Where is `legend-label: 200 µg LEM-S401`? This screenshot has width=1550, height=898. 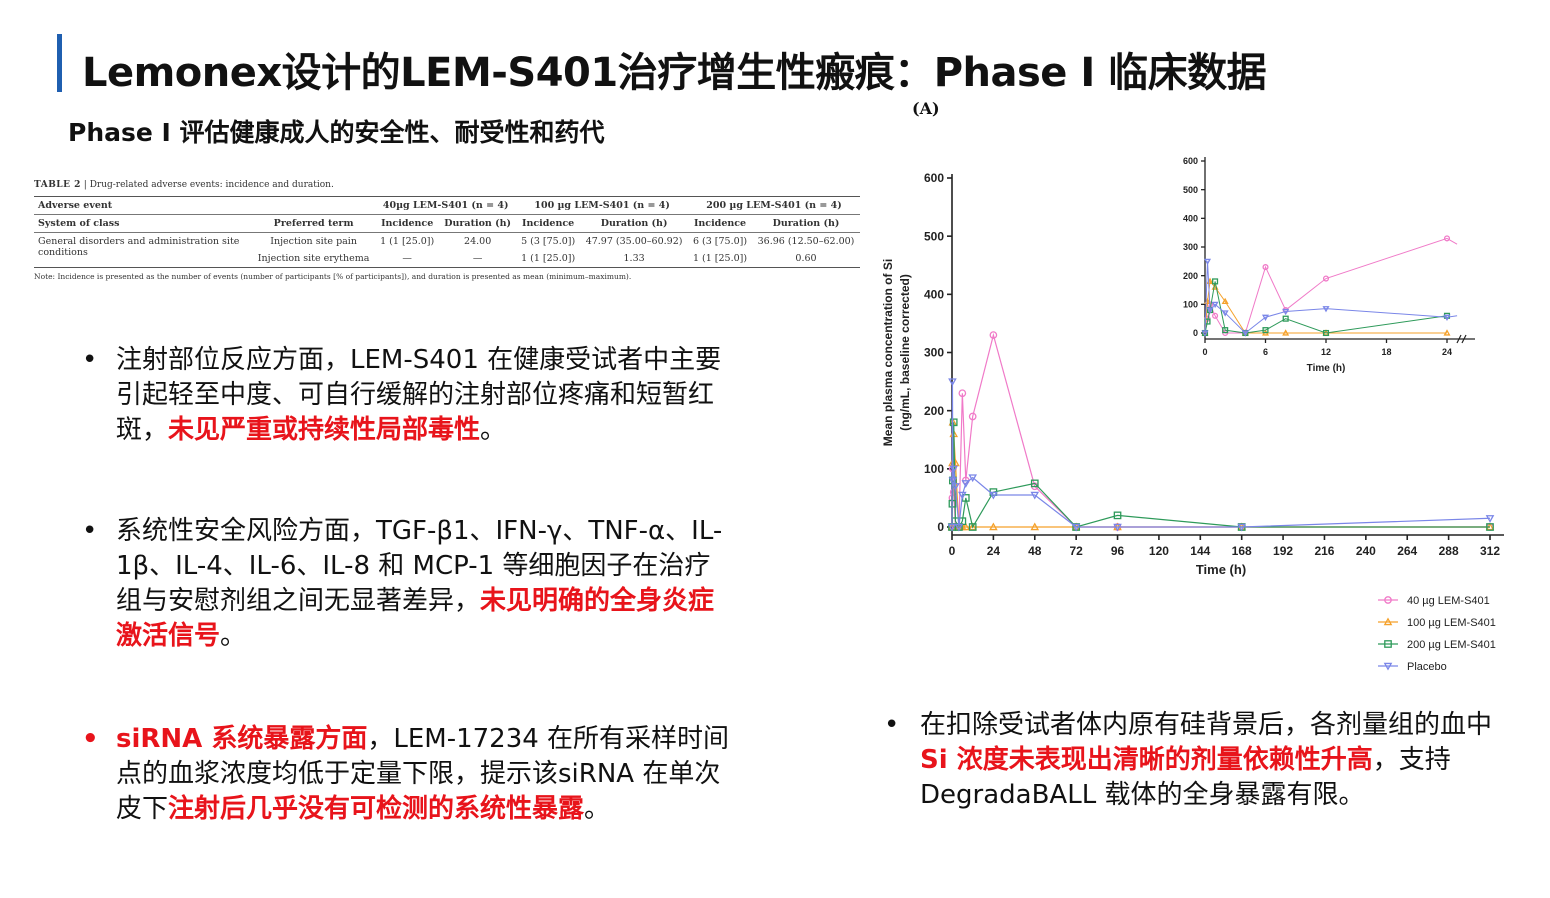
legend-label: 200 µg LEM-S401 is located at coordinates (1451, 645).